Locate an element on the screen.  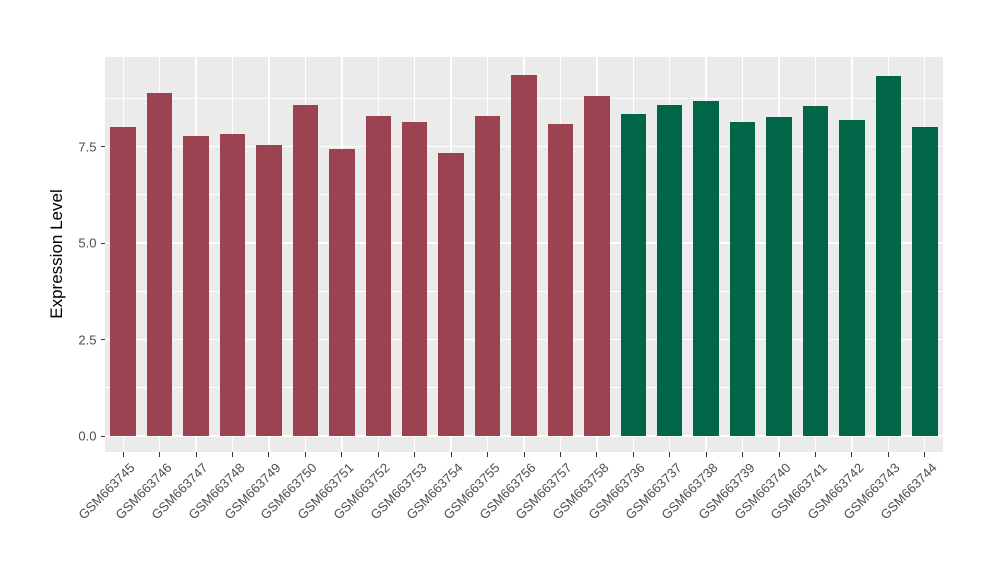
y-tick-label: 0.0 is located at coordinates (87, 436).